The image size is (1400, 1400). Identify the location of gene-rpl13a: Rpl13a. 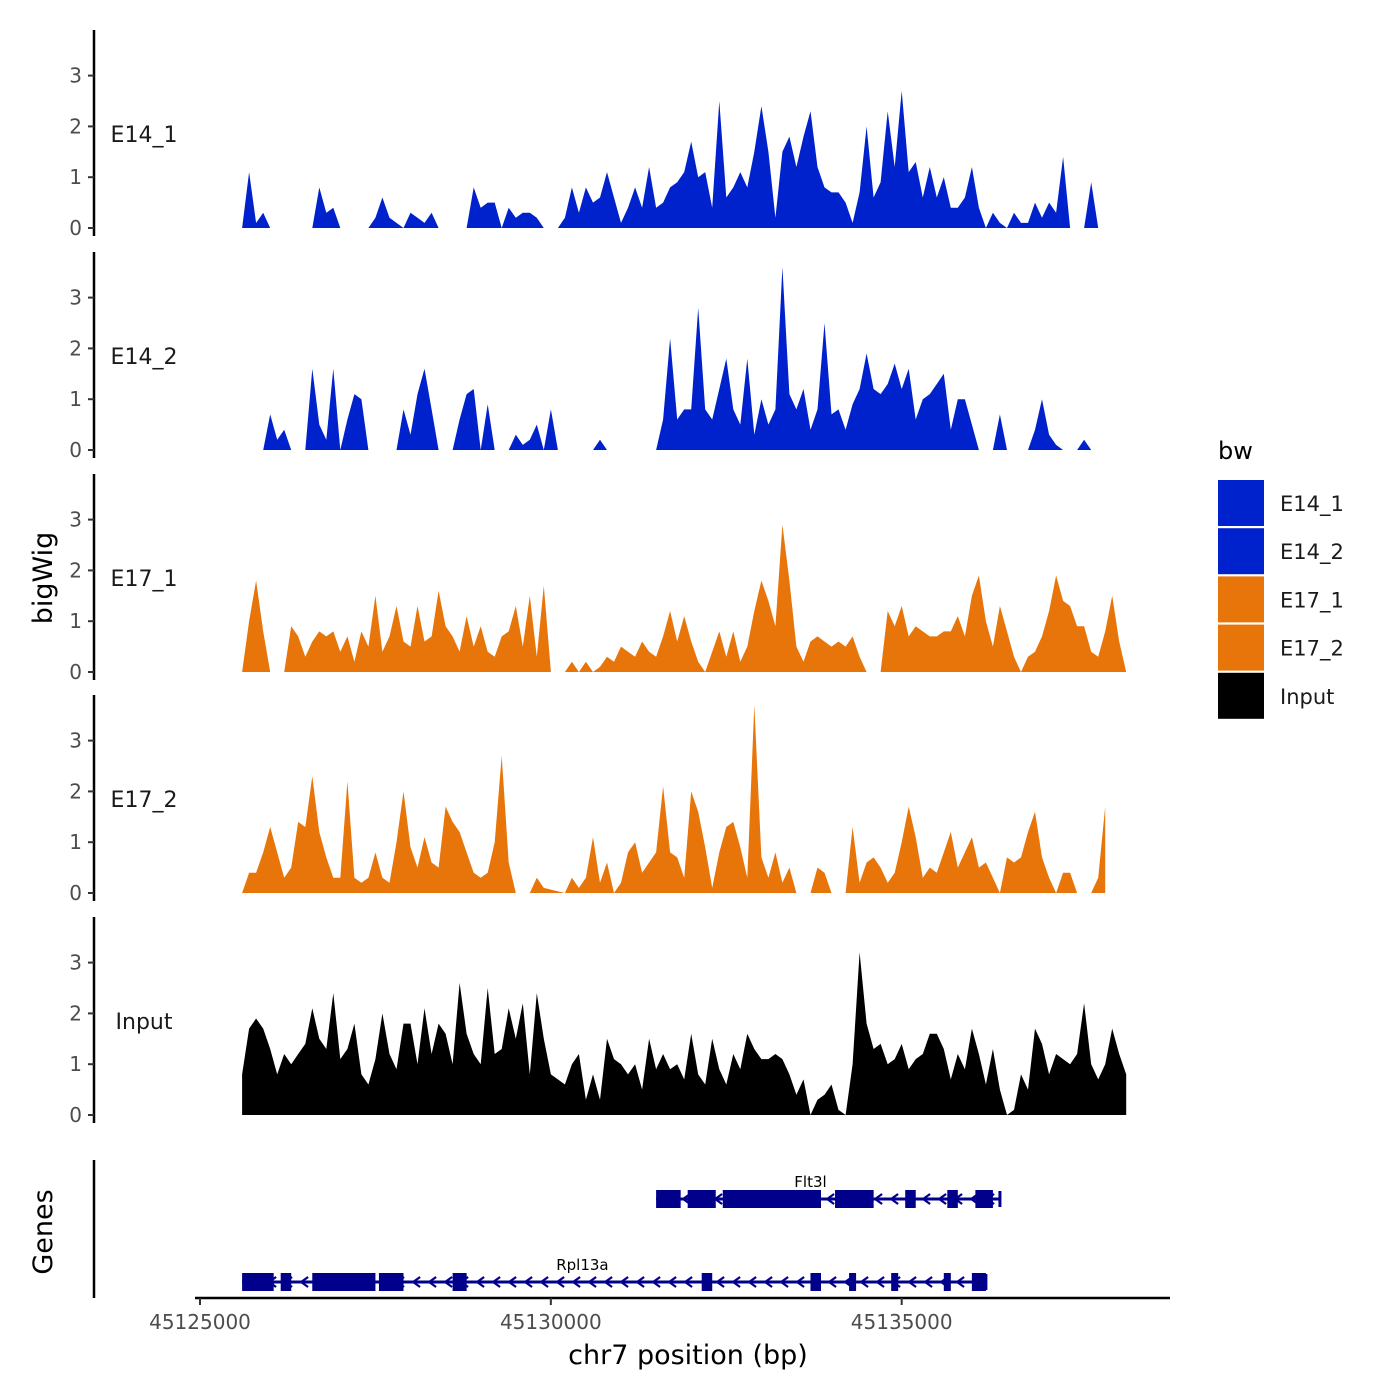
(615, 1273).